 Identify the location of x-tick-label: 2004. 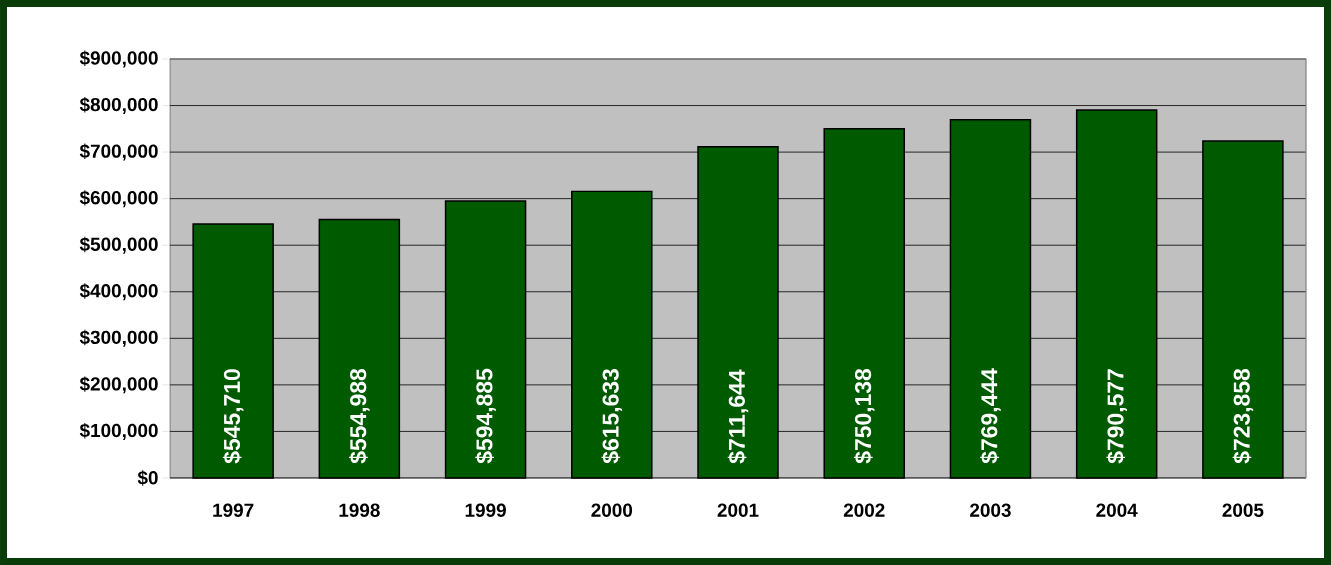
(1117, 510).